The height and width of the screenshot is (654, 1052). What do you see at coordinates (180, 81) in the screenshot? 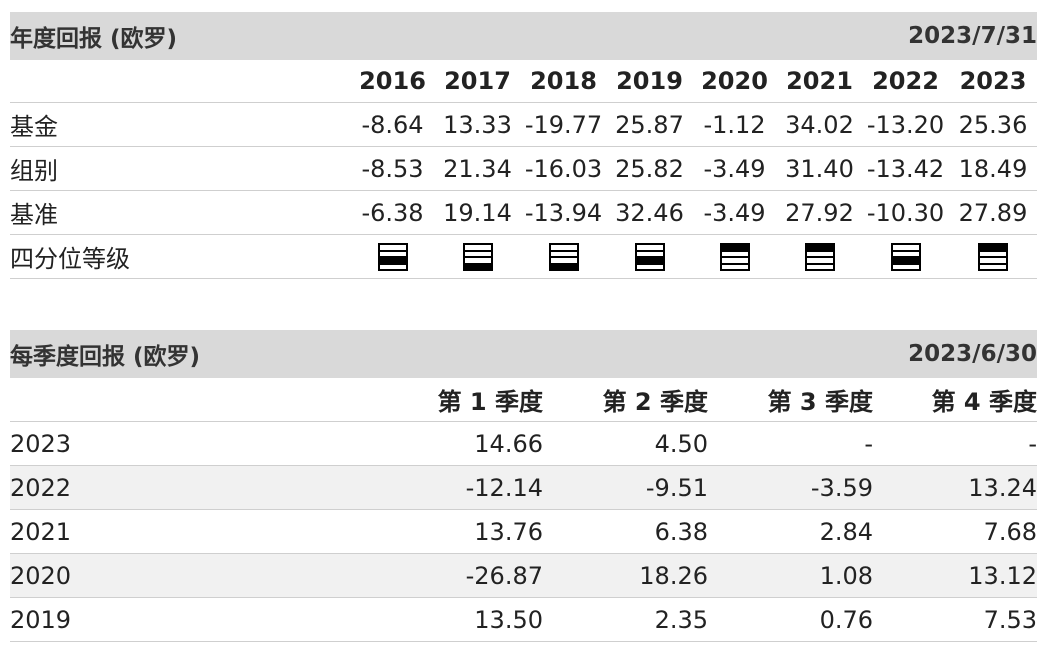
I see `annual-corner-cell` at bounding box center [180, 81].